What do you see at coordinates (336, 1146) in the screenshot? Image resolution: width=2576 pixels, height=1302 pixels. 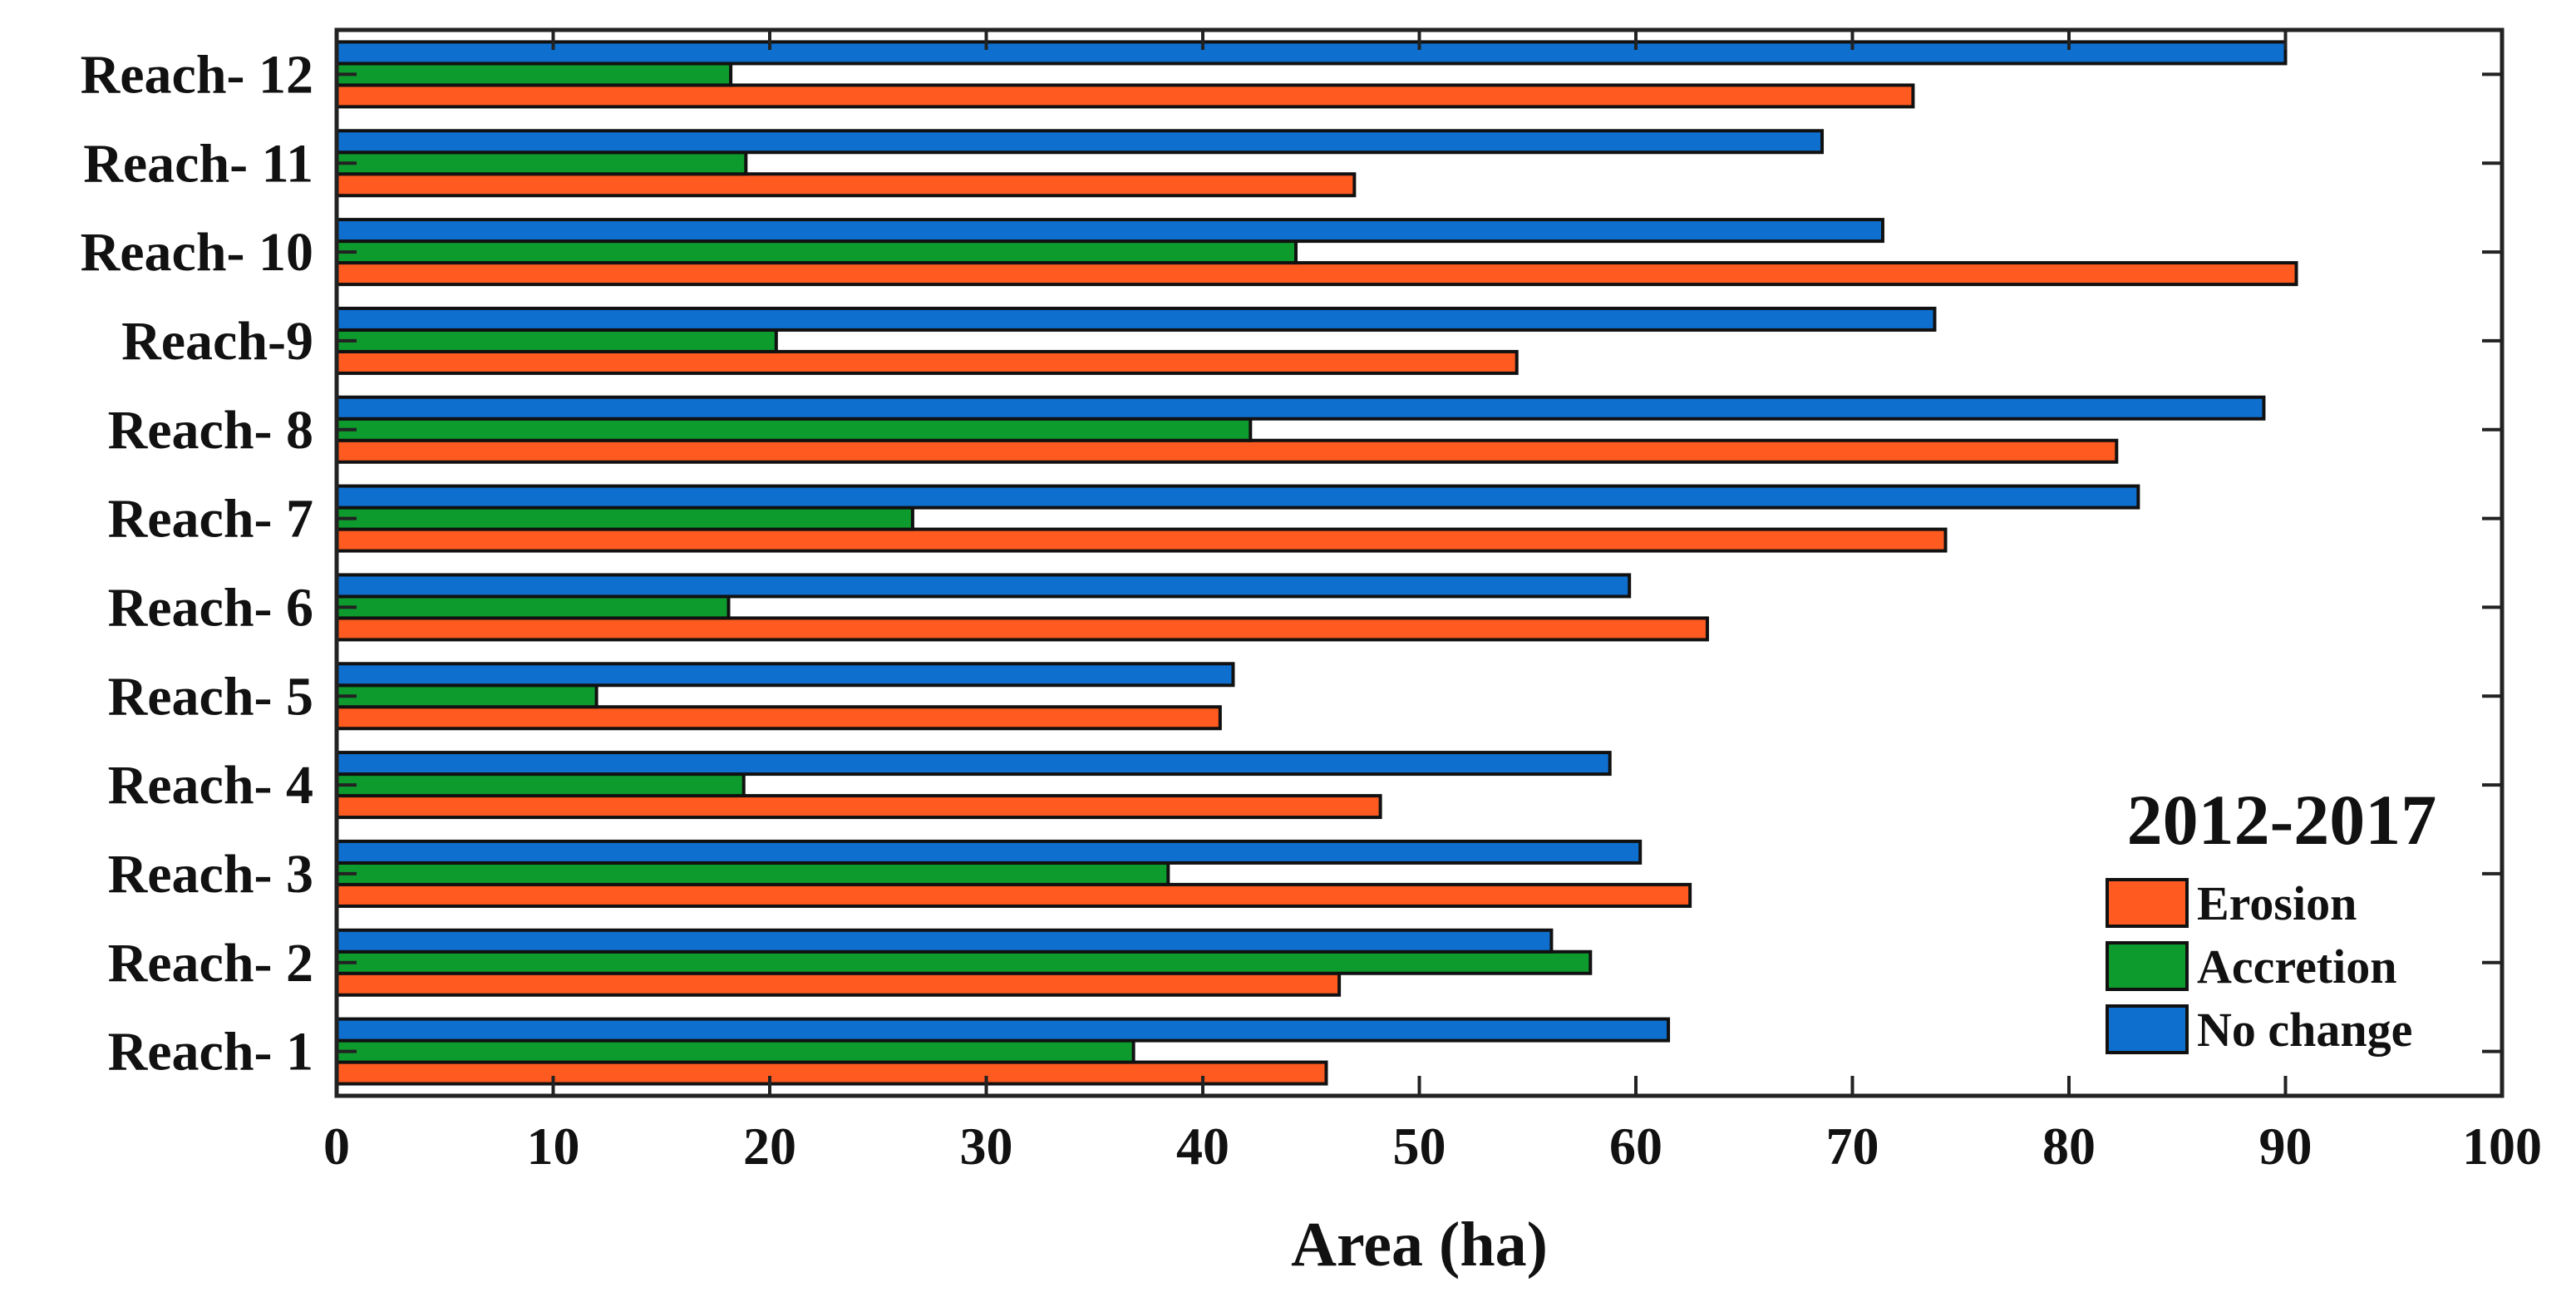 I see `x-tick-label: 0` at bounding box center [336, 1146].